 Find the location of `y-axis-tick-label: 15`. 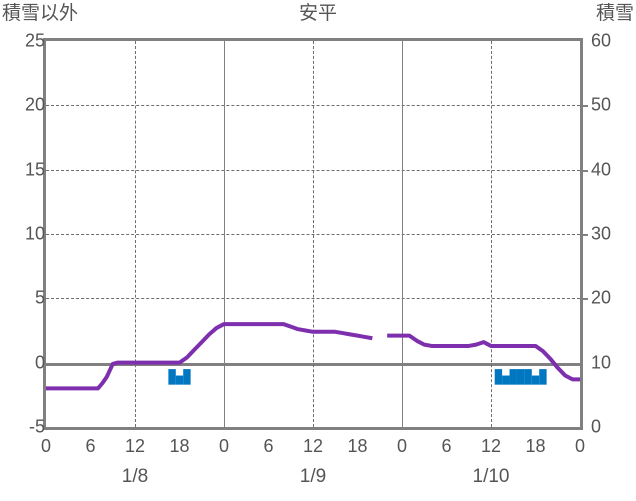

y-axis-tick-label: 15 is located at coordinates (34, 169).